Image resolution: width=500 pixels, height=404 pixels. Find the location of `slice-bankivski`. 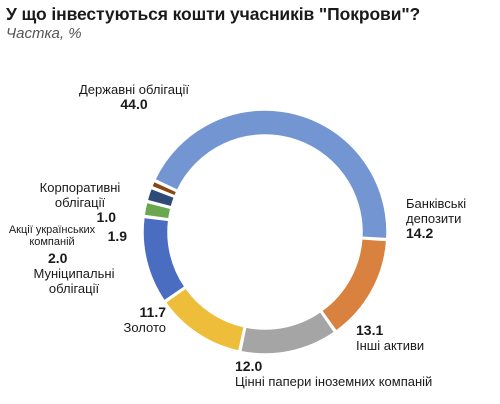

slice-bankivski is located at coordinates (354, 285).